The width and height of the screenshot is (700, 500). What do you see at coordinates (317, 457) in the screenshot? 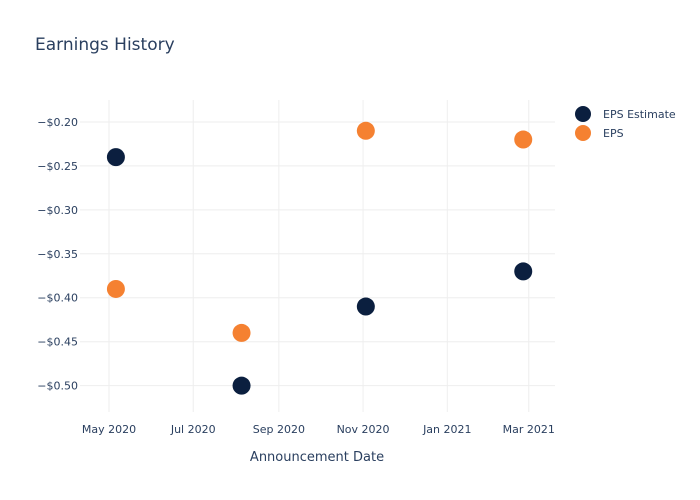
I see `x-axis-title: Announcement Date` at bounding box center [317, 457].